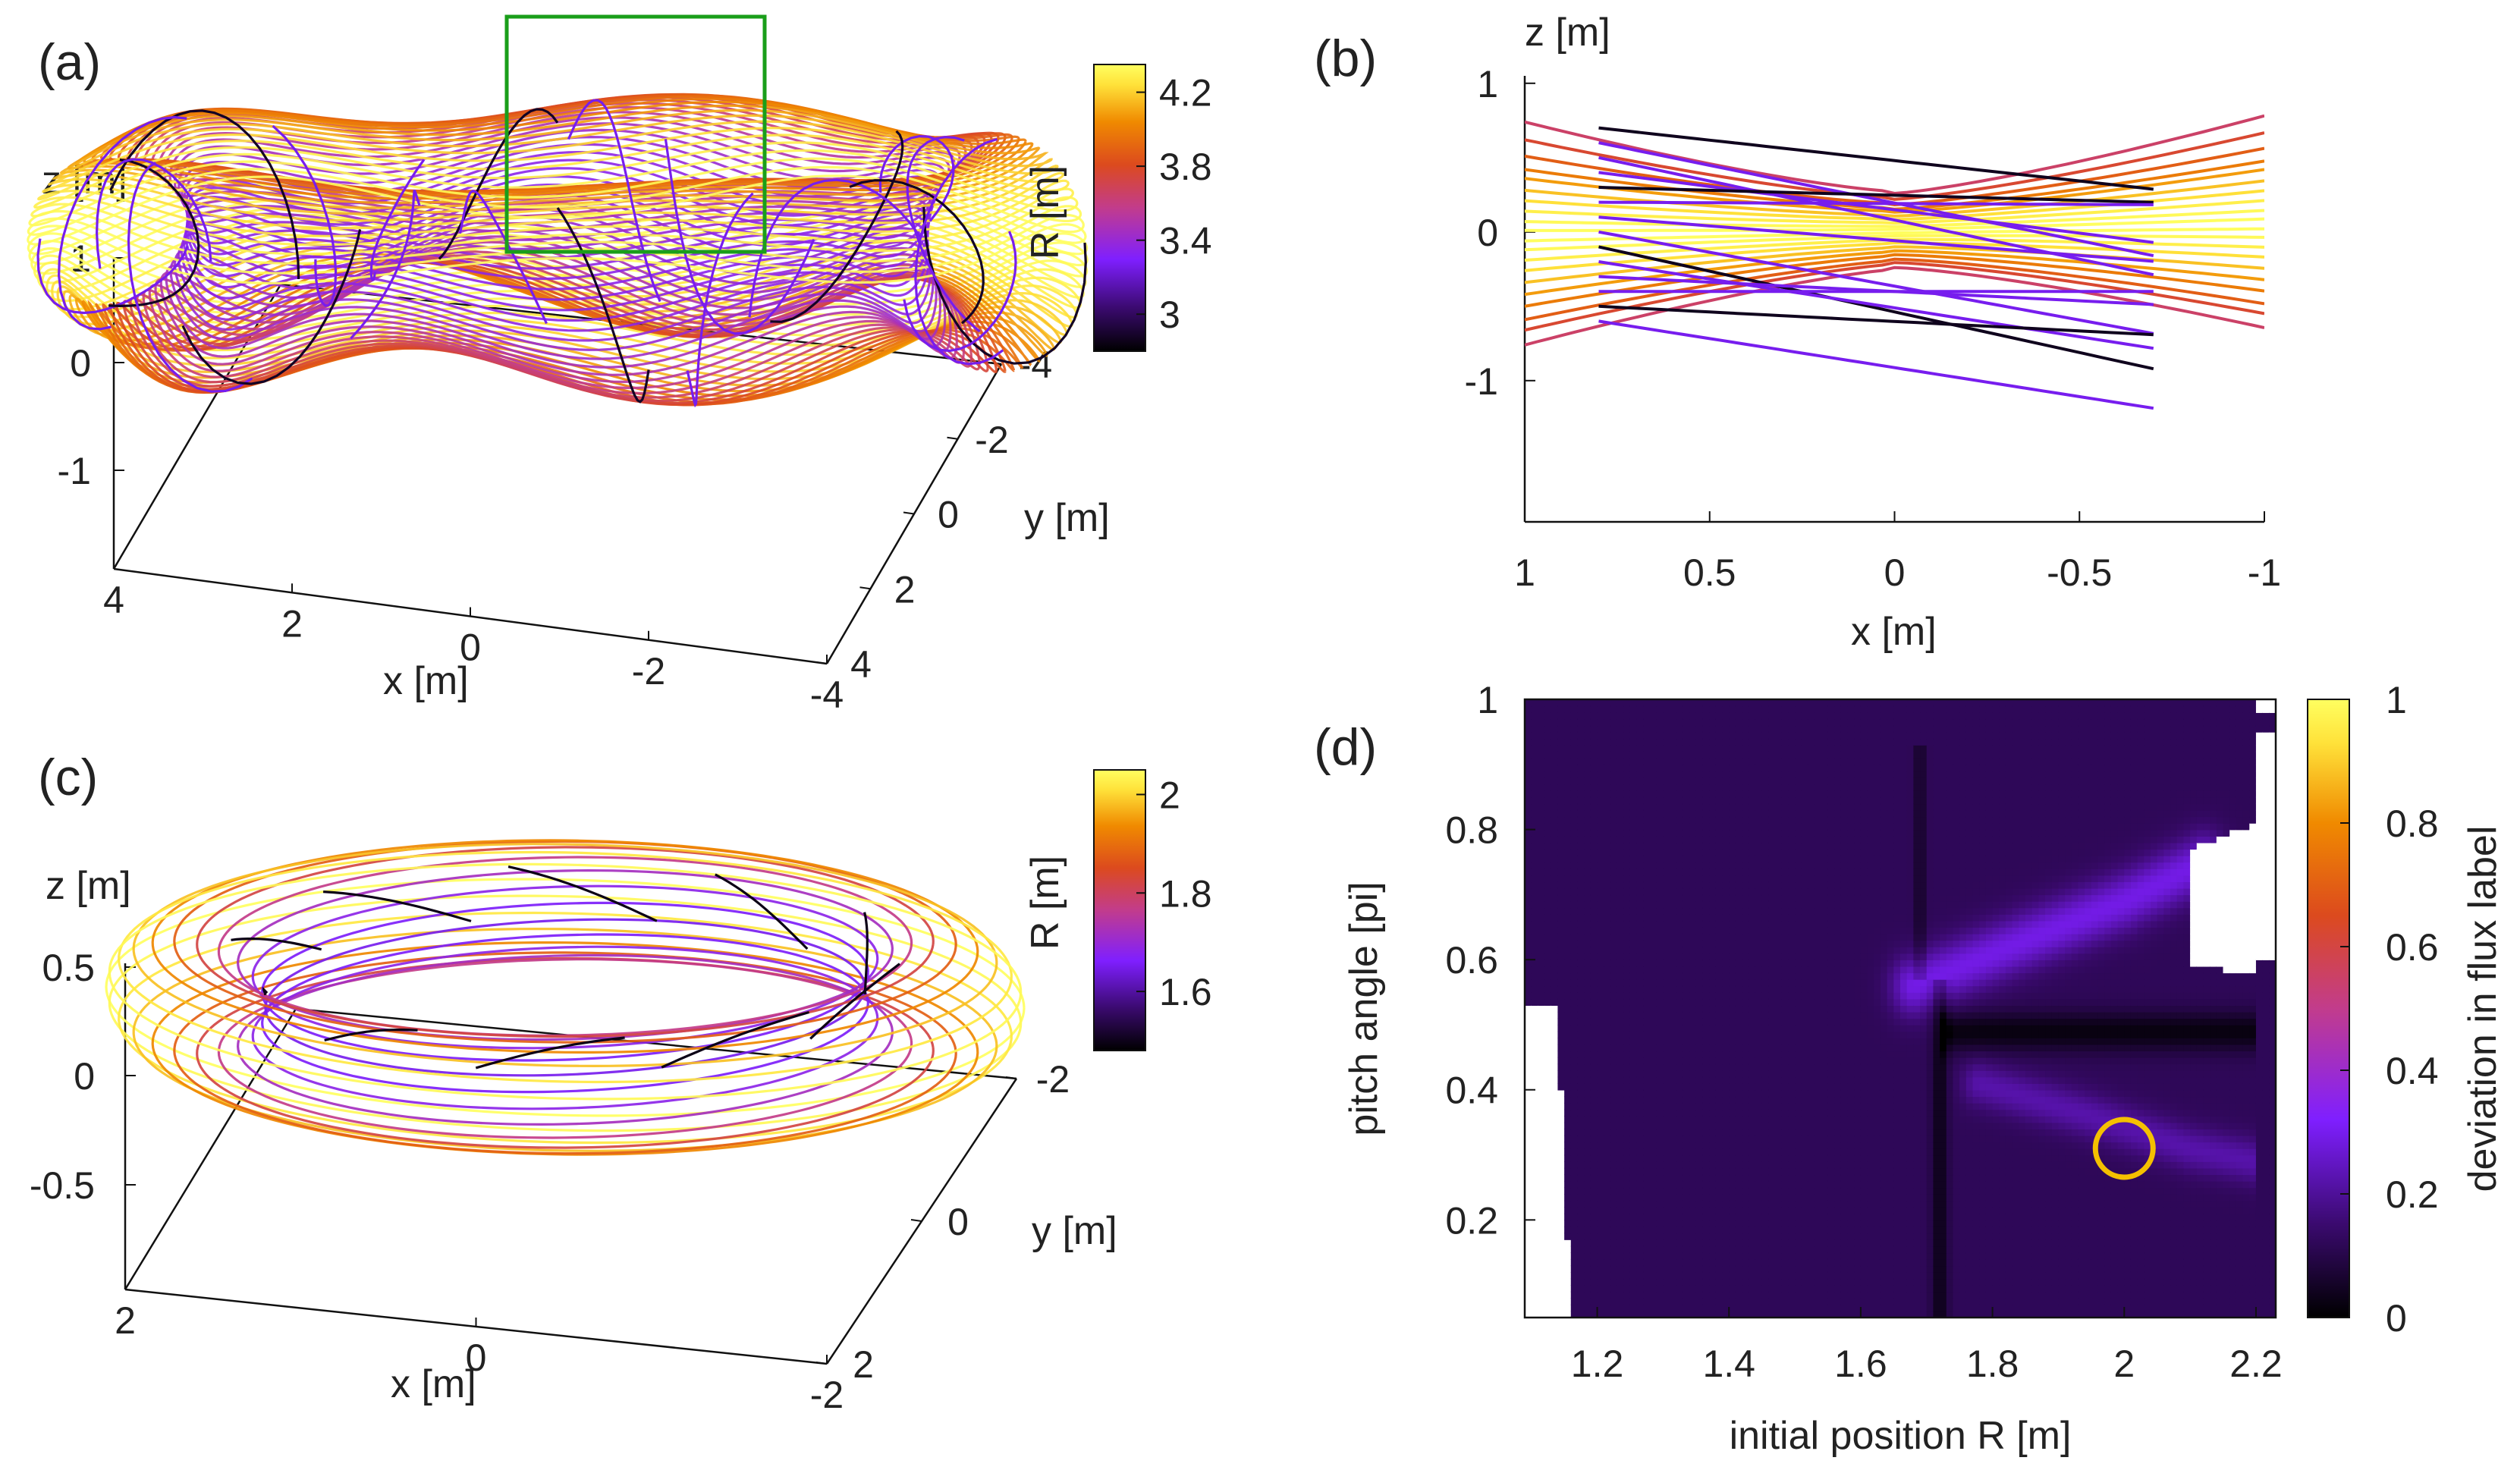 The width and height of the screenshot is (2520, 1470). Describe the element at coordinates (1894, 280) in the screenshot. I see `panel-b-field-line` at that location.